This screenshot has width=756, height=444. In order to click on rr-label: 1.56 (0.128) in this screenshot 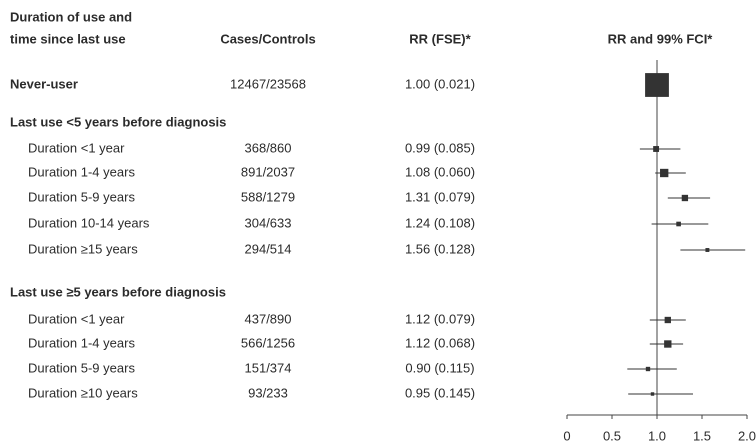, I will do `click(440, 248)`.